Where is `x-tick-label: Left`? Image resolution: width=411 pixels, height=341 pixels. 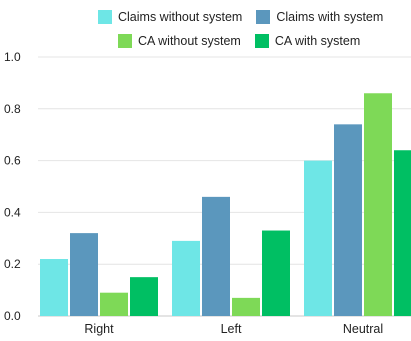
x-tick-label: Left is located at coordinates (231, 329).